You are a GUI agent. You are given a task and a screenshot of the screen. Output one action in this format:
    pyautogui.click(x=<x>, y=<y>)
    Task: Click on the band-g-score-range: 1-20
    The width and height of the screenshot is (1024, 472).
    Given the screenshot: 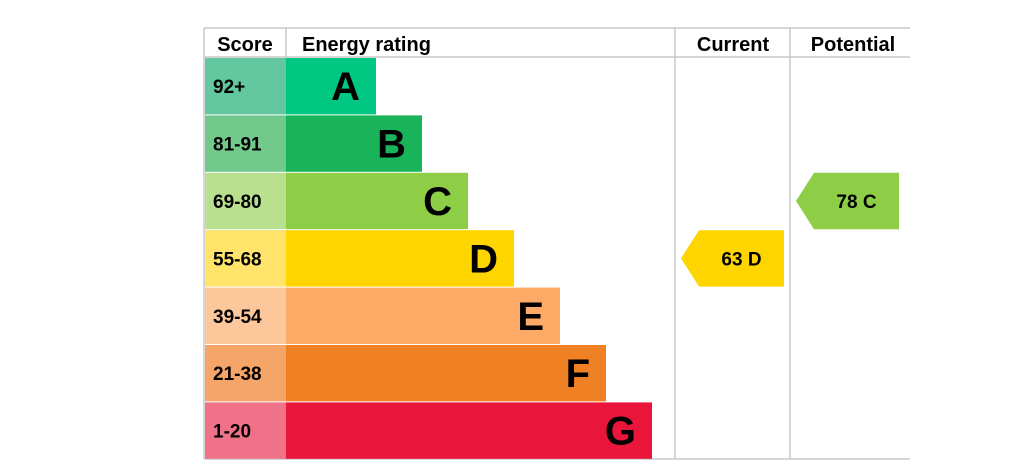 What is the action you would take?
    pyautogui.click(x=232, y=432)
    